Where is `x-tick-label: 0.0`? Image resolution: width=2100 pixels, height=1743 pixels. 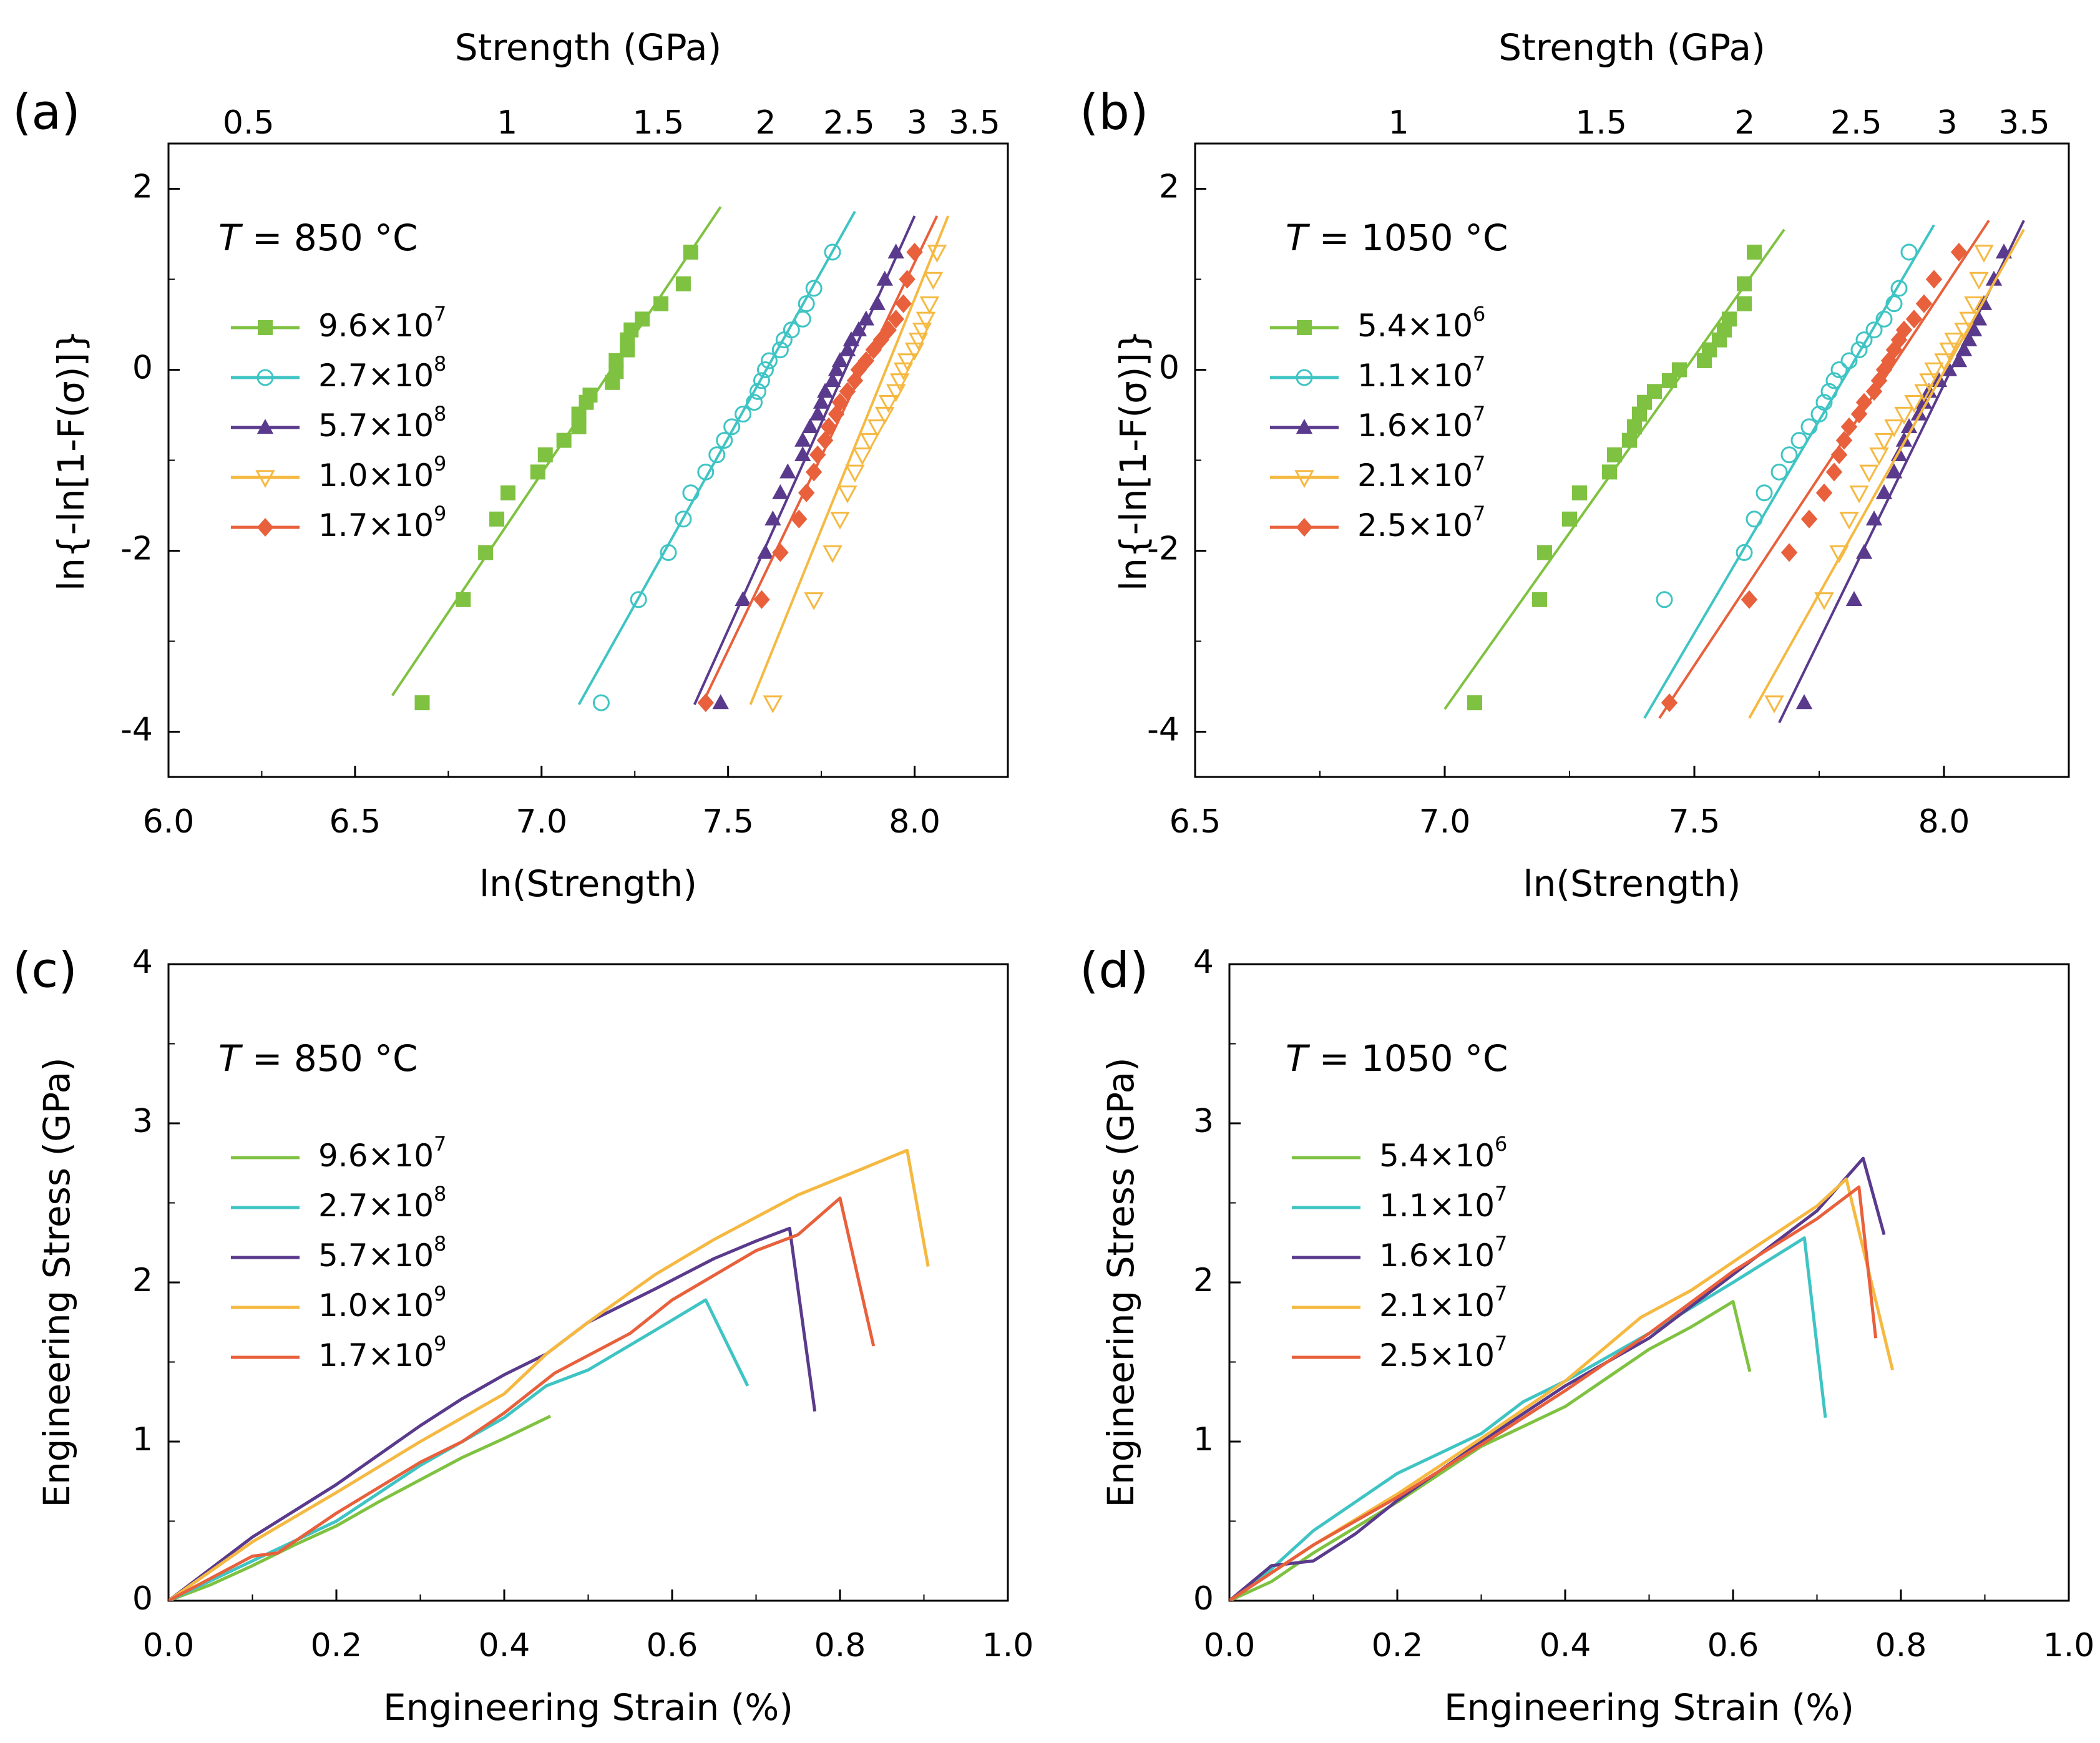 x-tick-label: 0.0 is located at coordinates (169, 1646).